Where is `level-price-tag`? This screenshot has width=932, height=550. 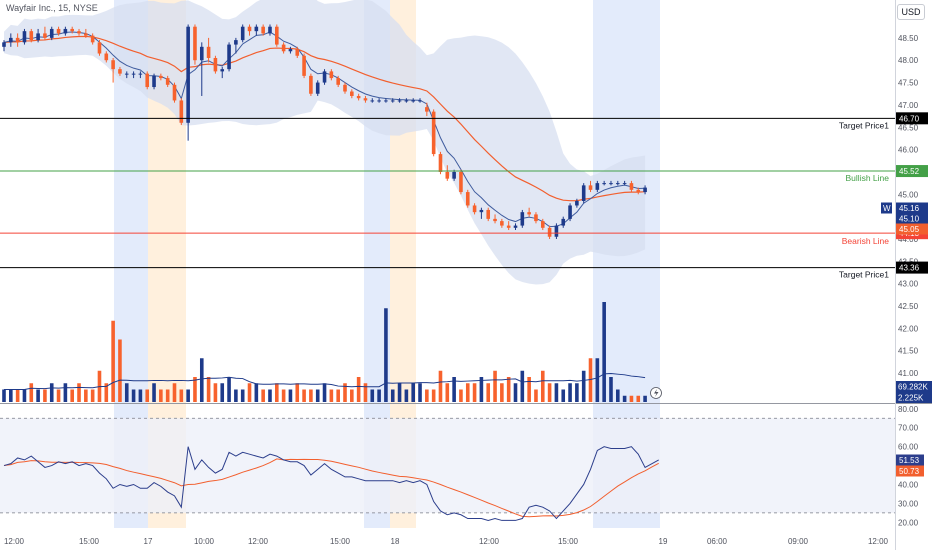 level-price-tag is located at coordinates (912, 171).